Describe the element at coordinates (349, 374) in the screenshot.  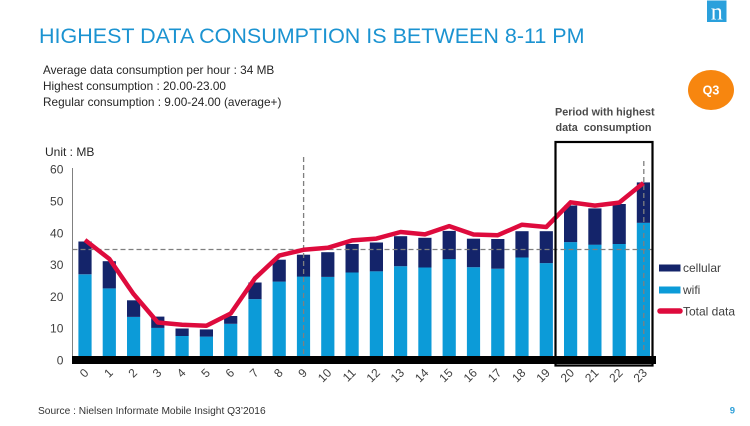
I see `svg-text: 11` at that location.